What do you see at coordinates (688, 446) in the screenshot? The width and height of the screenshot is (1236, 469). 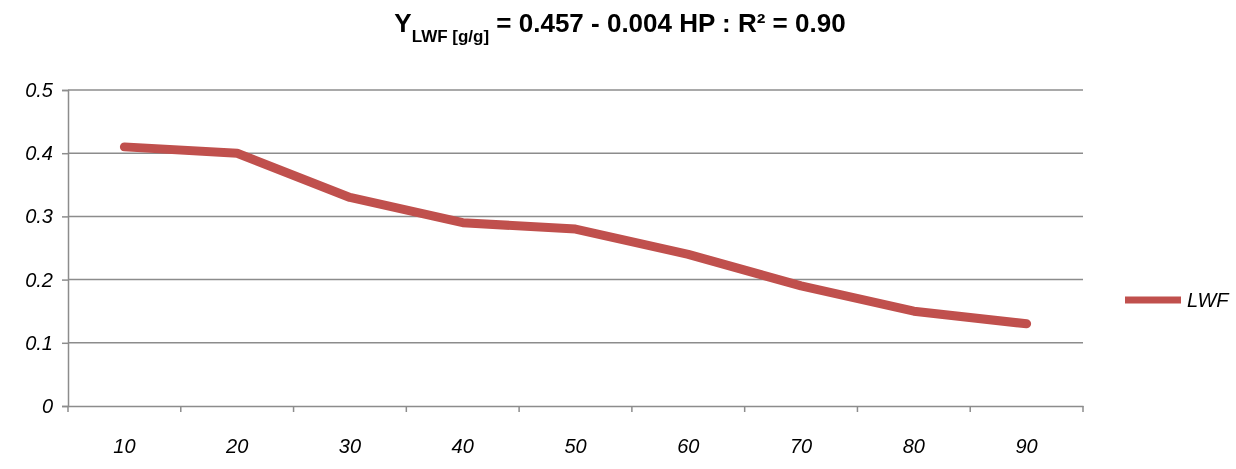 I see `x-tick-label: 60` at bounding box center [688, 446].